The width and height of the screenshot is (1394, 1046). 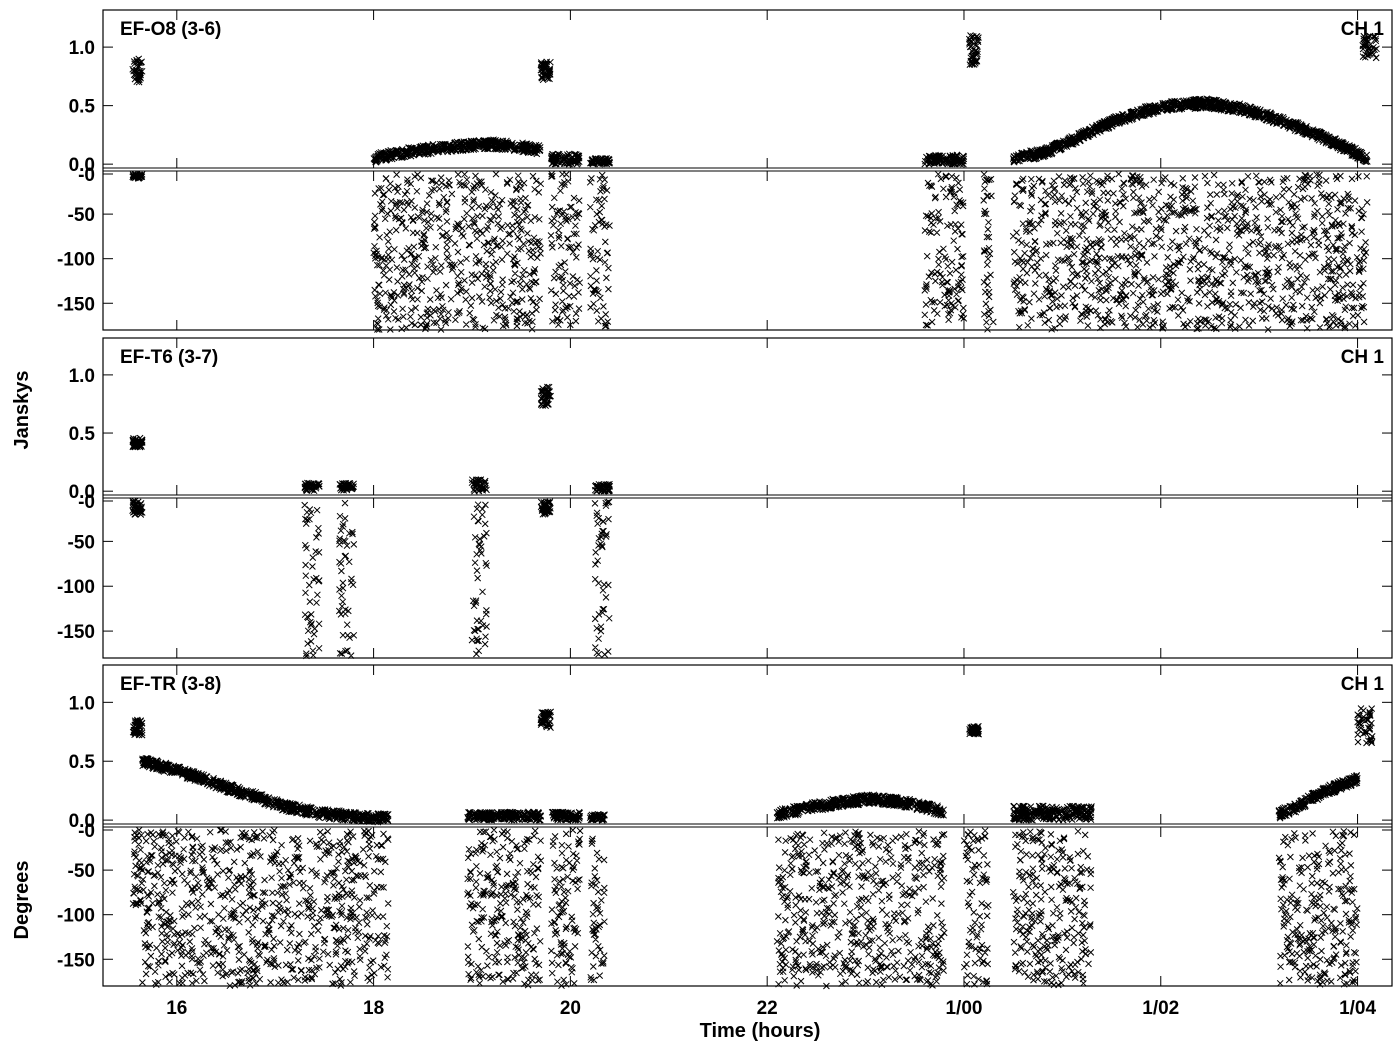 What do you see at coordinates (170, 29) in the screenshot?
I see `baseline-label: EF-O8 (3-6)` at bounding box center [170, 29].